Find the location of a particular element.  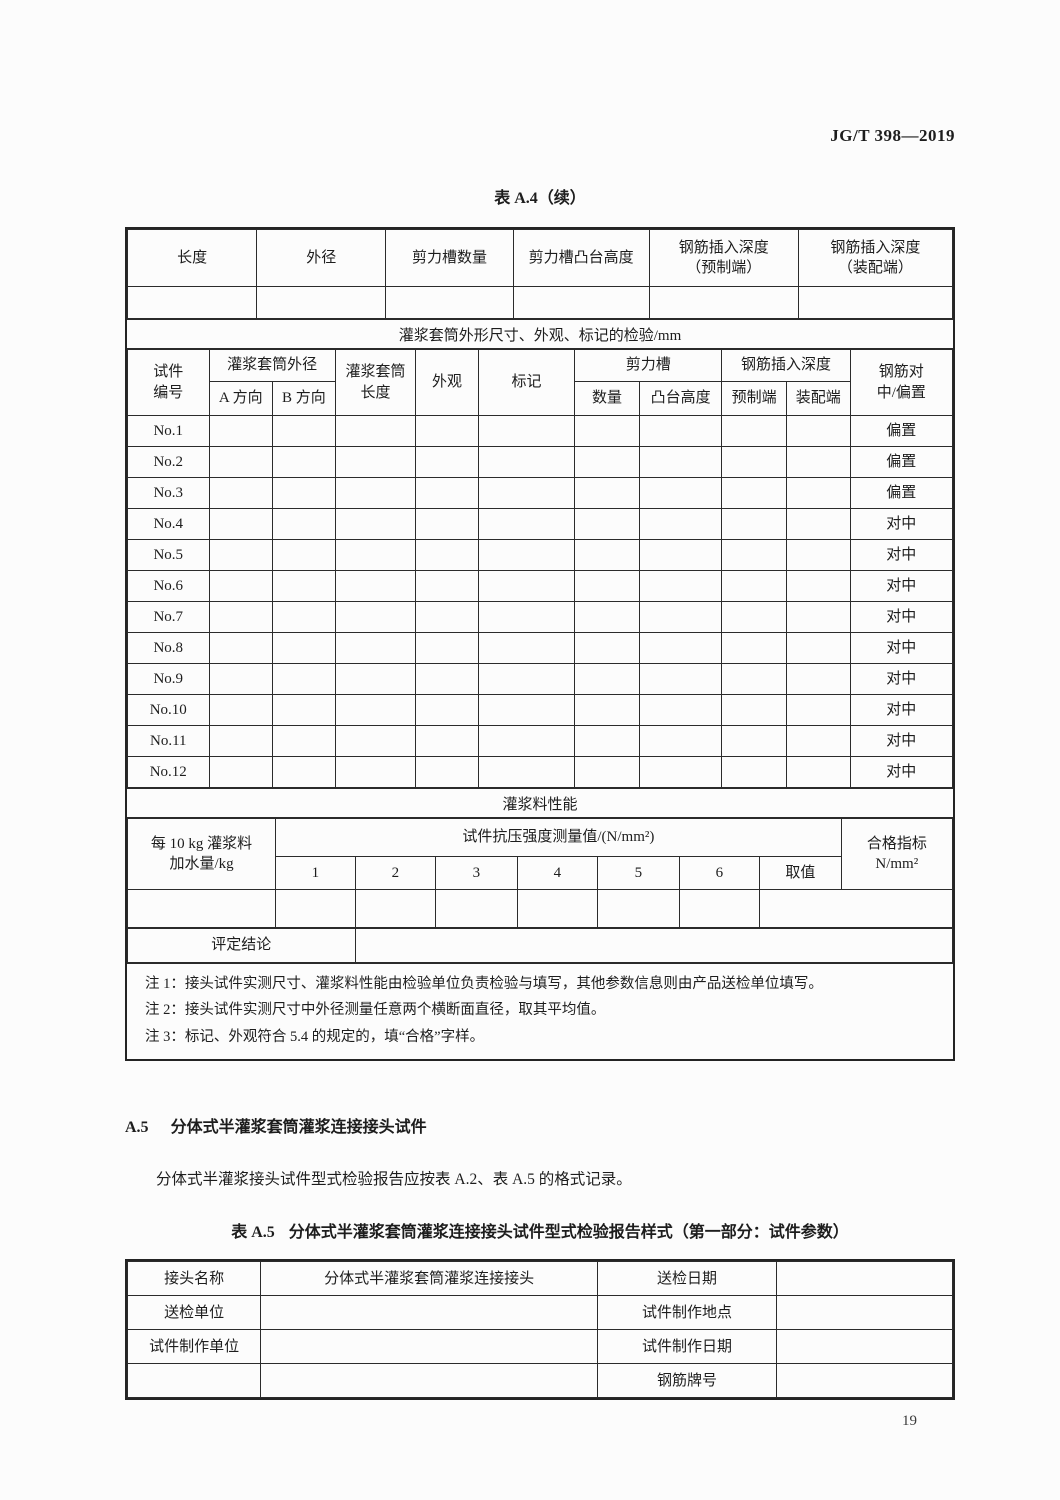

alignment-cell: 偏置 is located at coordinates (901, 462).